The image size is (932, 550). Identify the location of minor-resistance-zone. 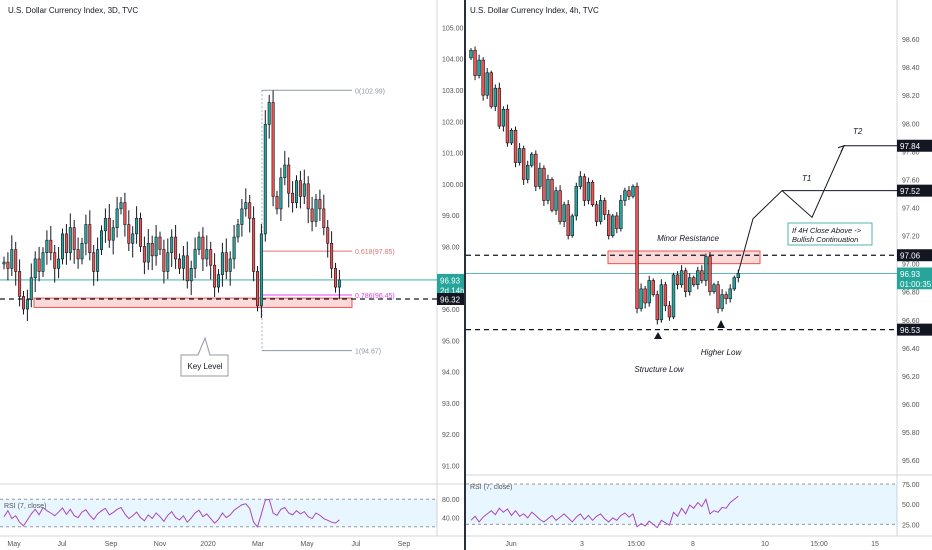
(684, 257).